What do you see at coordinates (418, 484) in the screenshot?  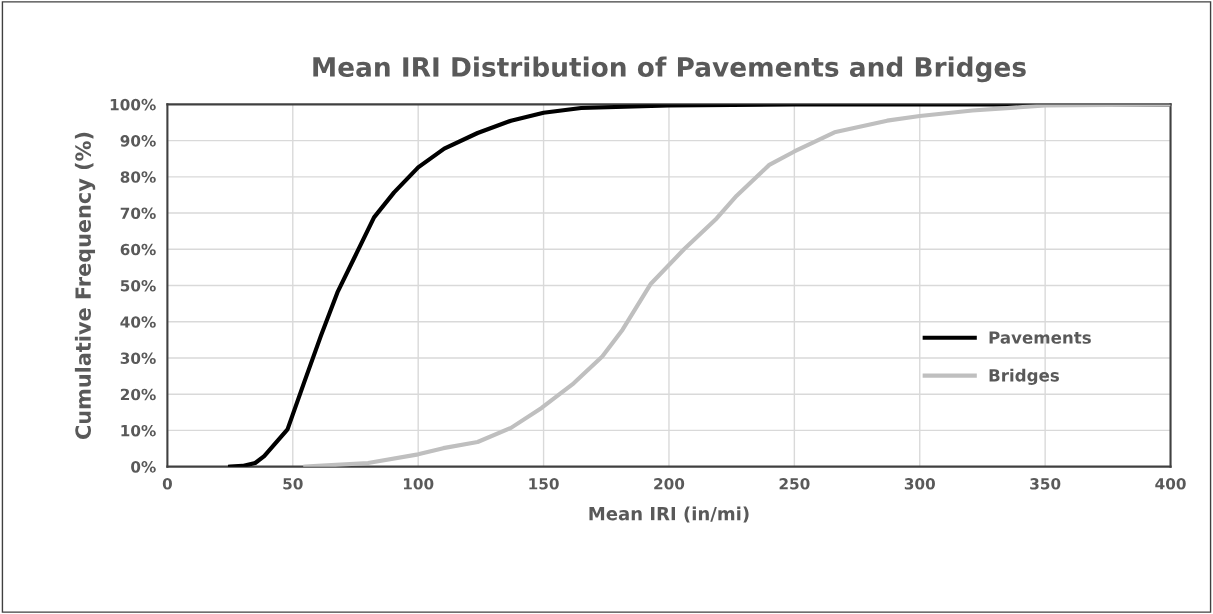 I see `x-tick-label: 100` at bounding box center [418, 484].